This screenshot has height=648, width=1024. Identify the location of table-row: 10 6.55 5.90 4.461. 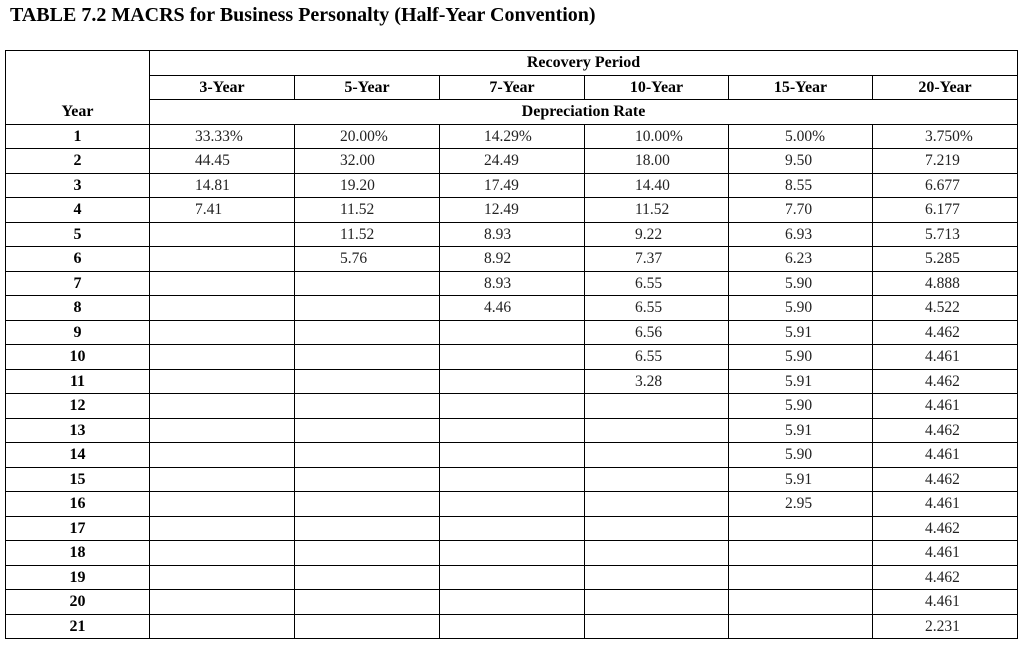
(511, 357).